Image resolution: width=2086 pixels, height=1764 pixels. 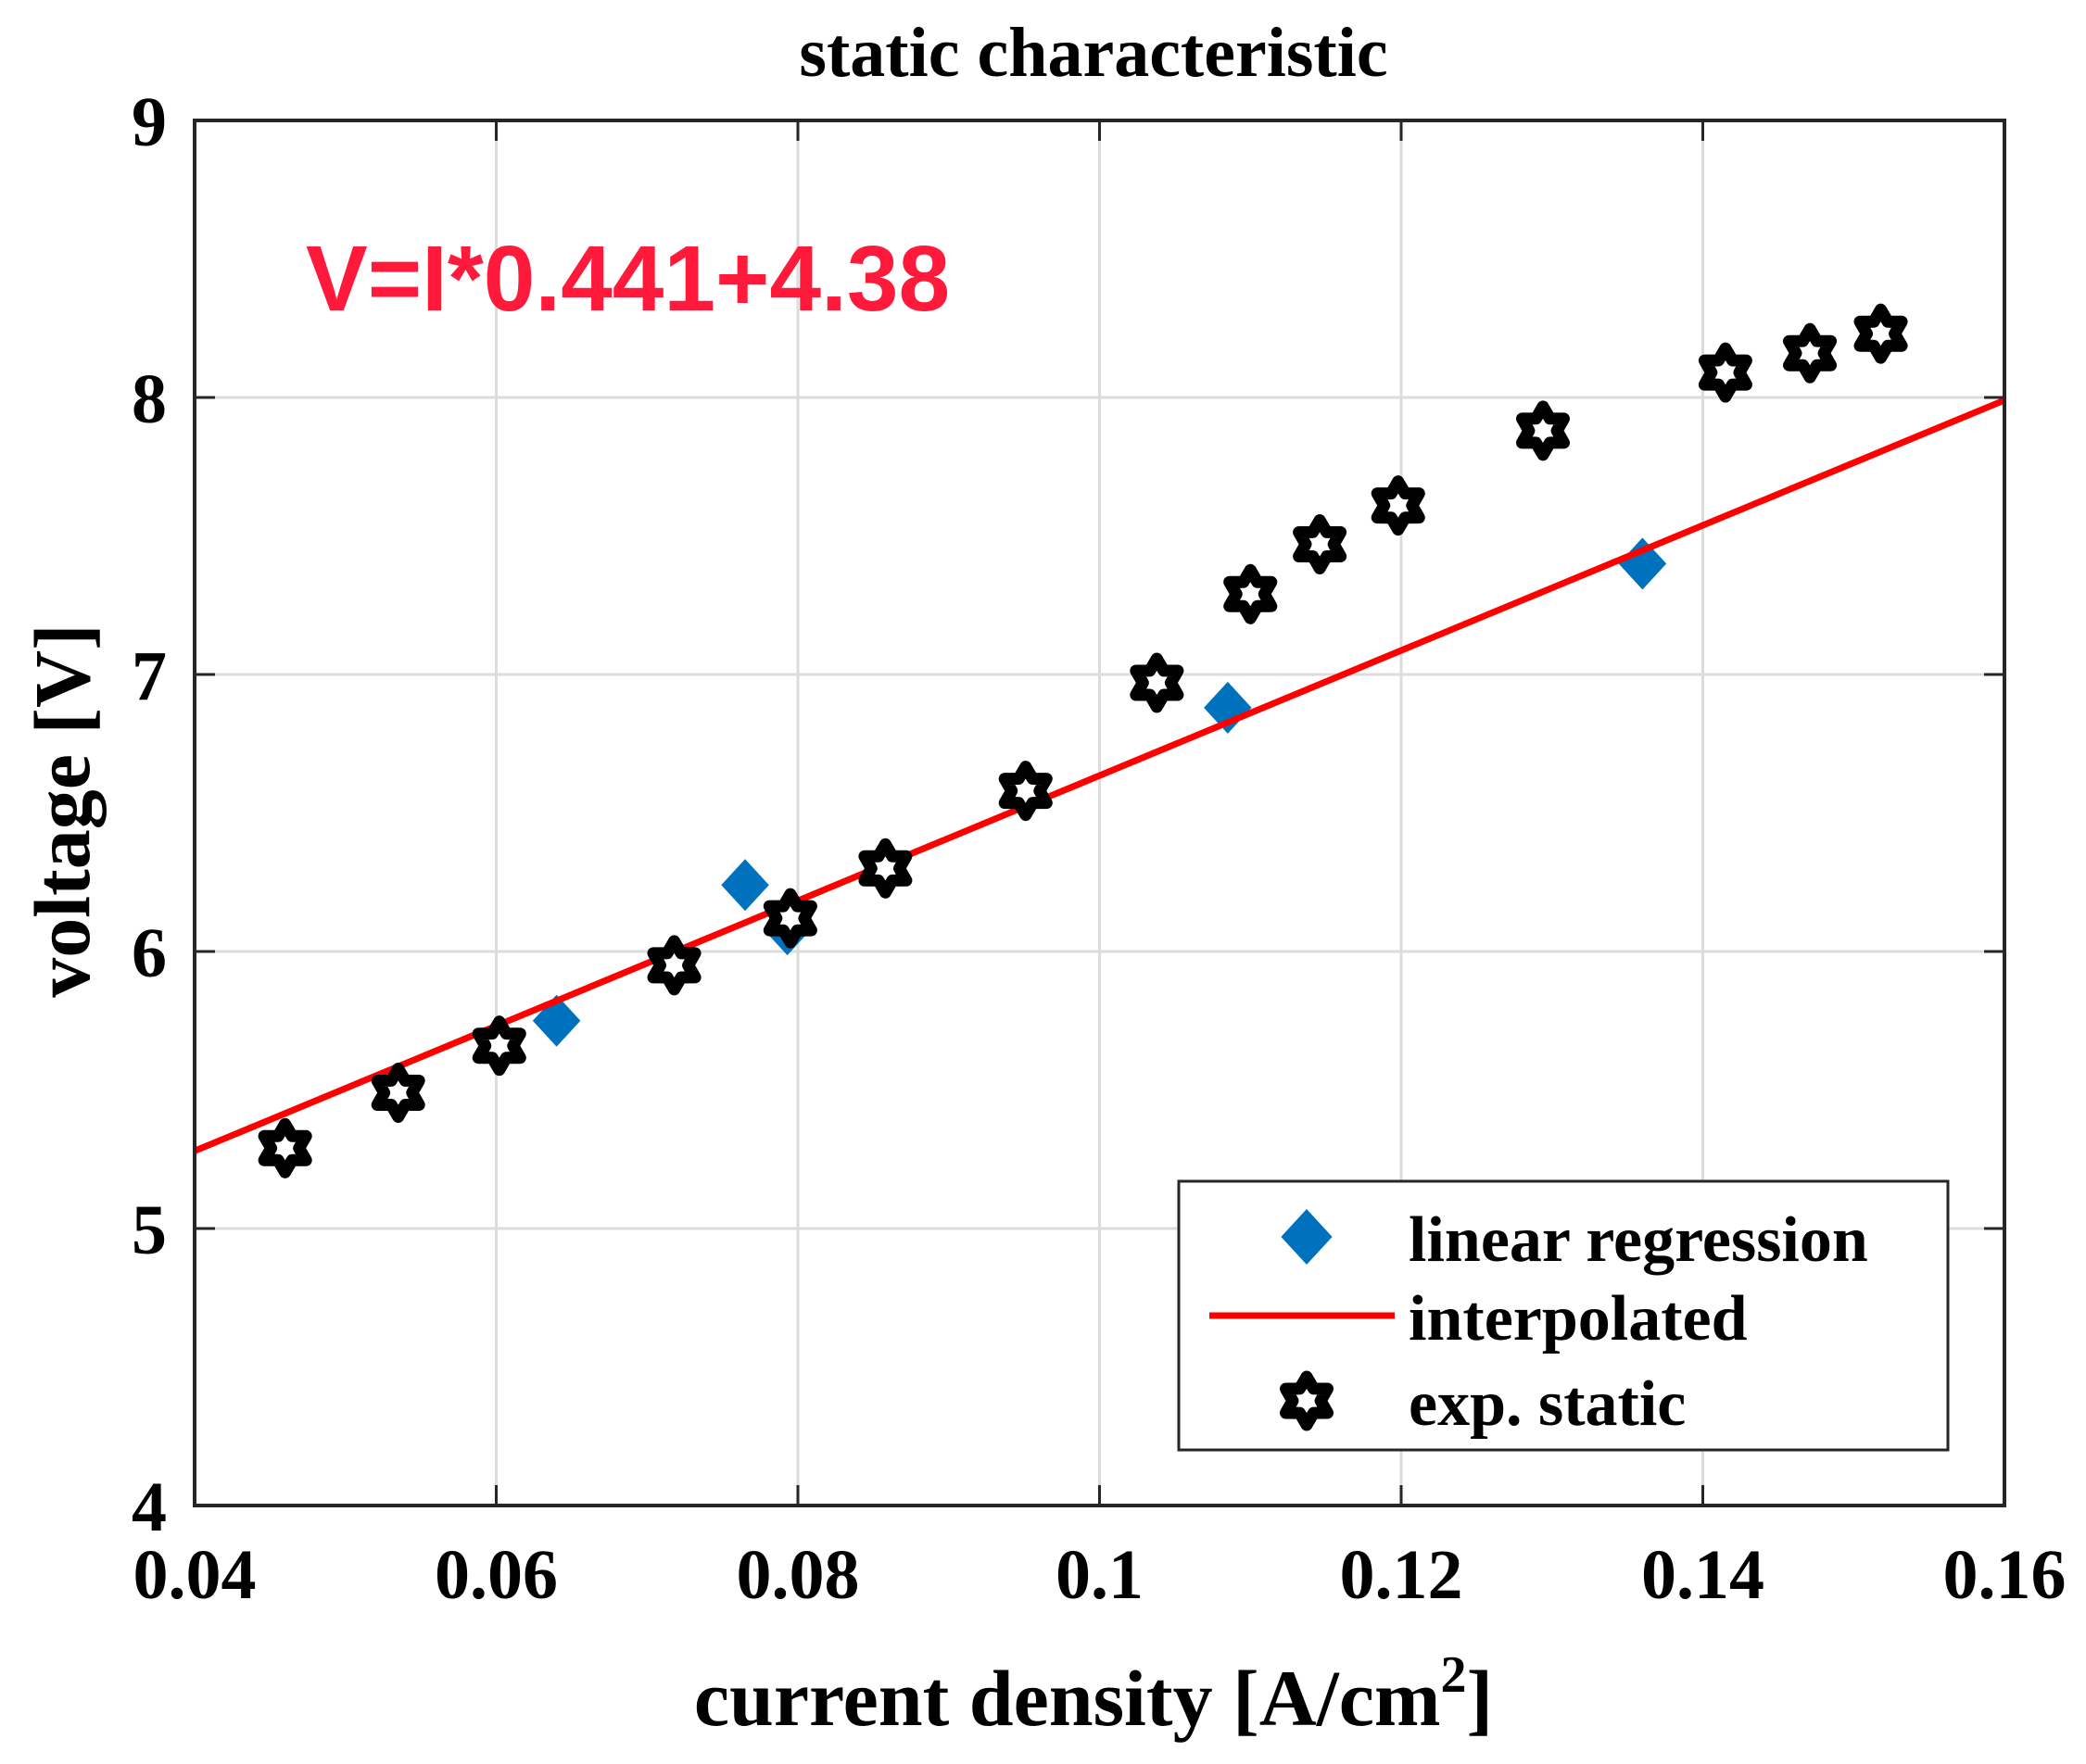 What do you see at coordinates (1100, 1575) in the screenshot?
I see `x-tick-label: 0.1` at bounding box center [1100, 1575].